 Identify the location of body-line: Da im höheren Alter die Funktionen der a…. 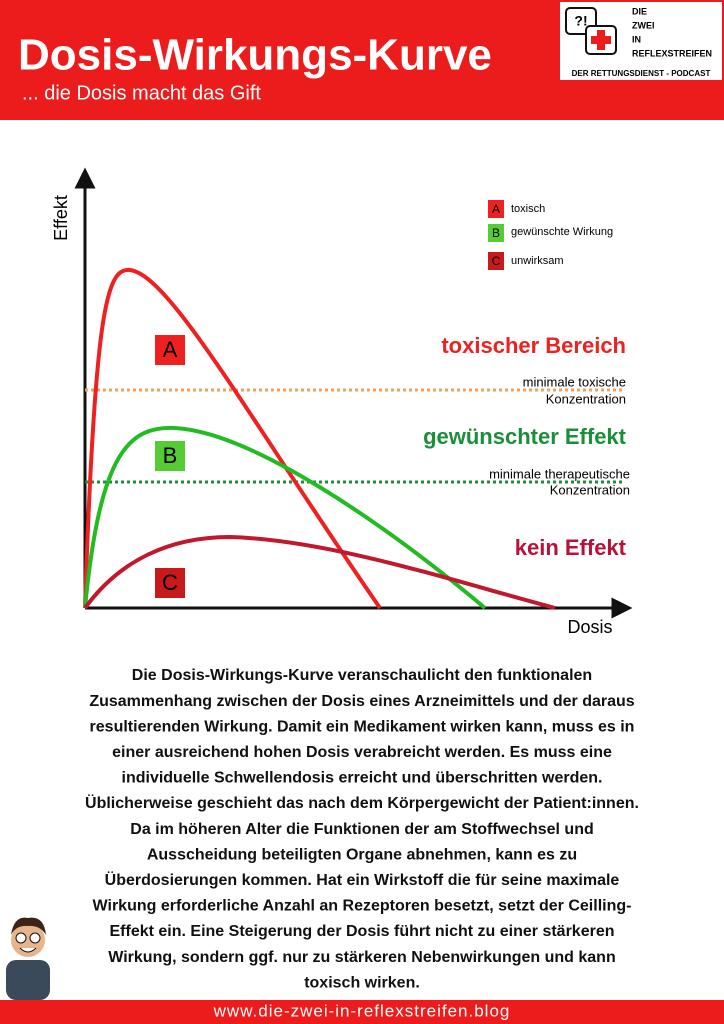
(361, 829).